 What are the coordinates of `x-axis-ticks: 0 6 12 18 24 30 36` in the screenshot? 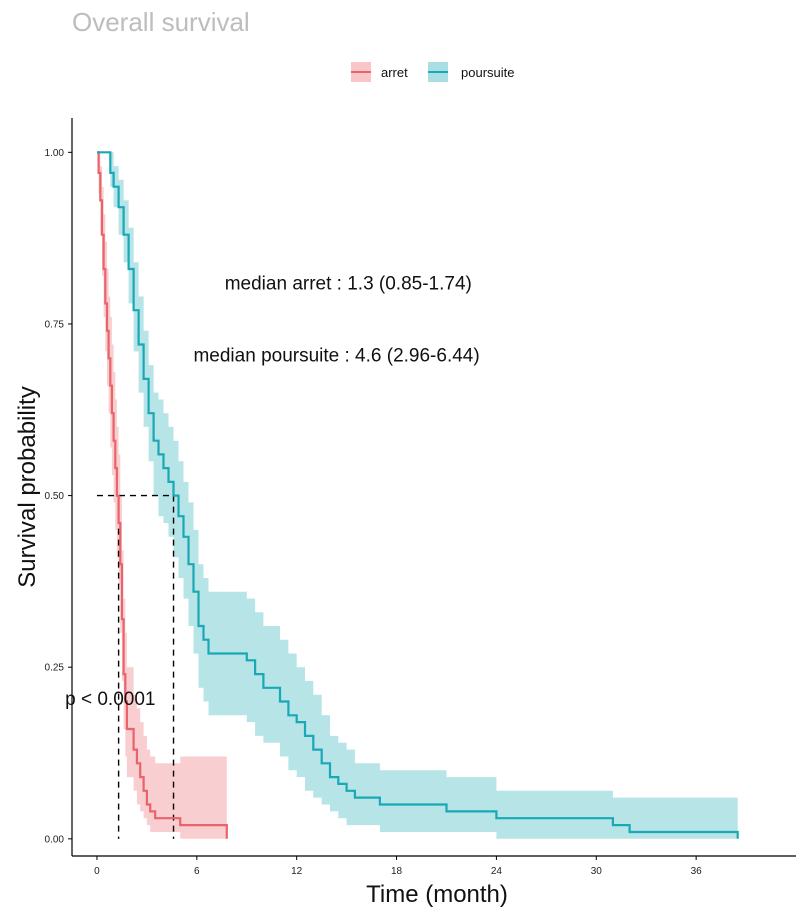 It's located at (398, 866).